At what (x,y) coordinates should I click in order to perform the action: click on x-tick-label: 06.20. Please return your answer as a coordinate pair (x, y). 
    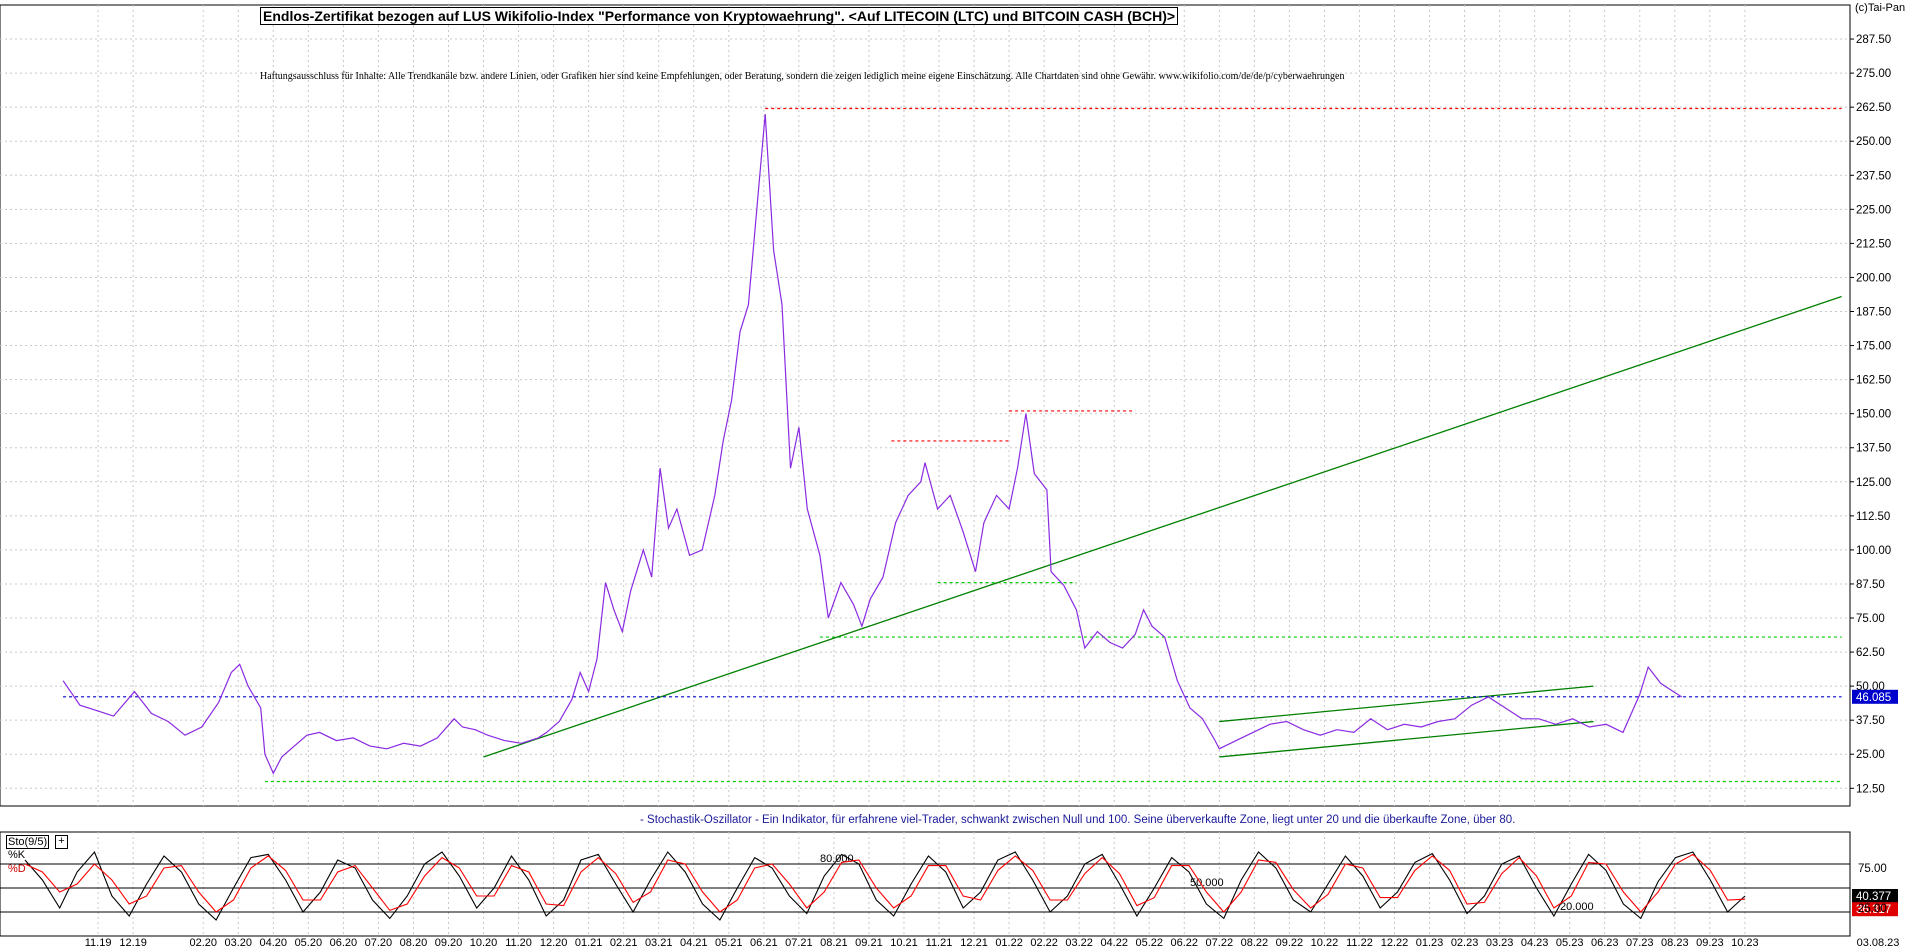
    Looking at the image, I should click on (344, 942).